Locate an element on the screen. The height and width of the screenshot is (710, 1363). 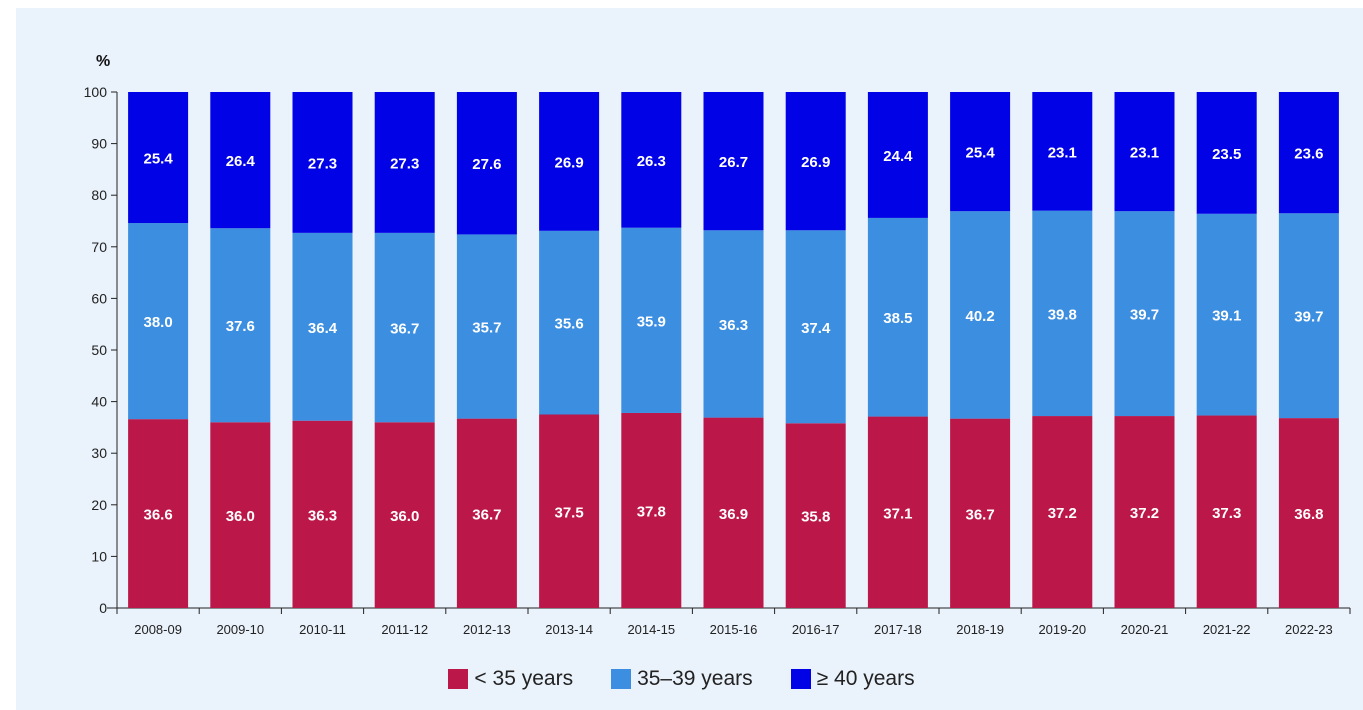
data-label: 24.4 is located at coordinates (898, 156).